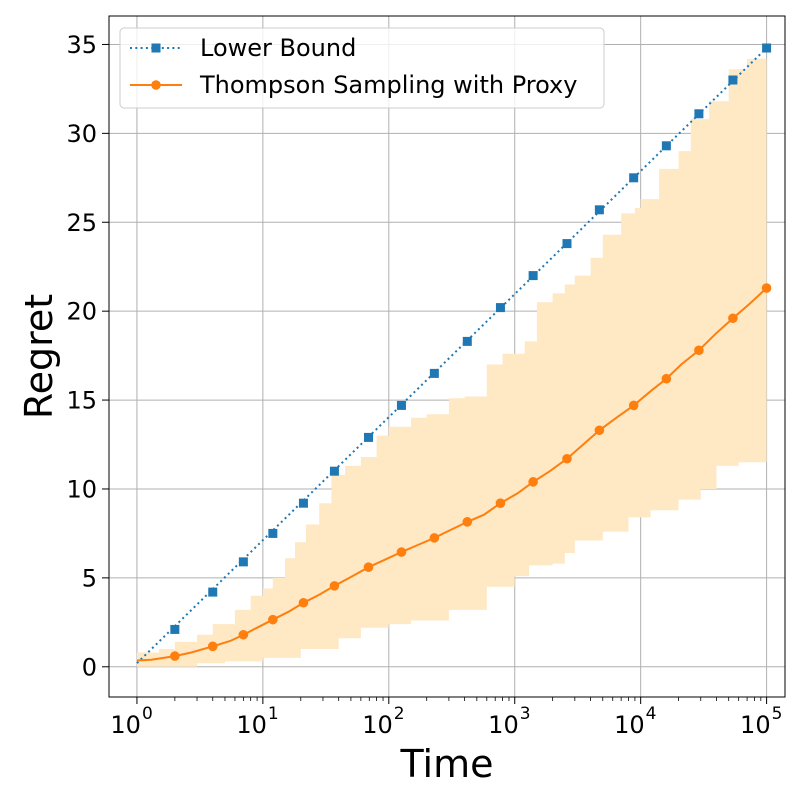  I want to click on legend-item-lower-bound: Lower Bound, so click(243, 48).